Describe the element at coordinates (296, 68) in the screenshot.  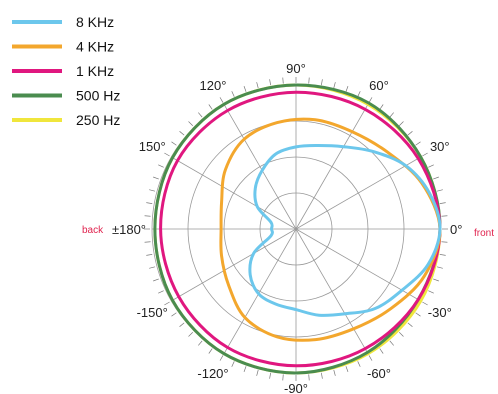
I see `angle-label-90: 90°` at that location.